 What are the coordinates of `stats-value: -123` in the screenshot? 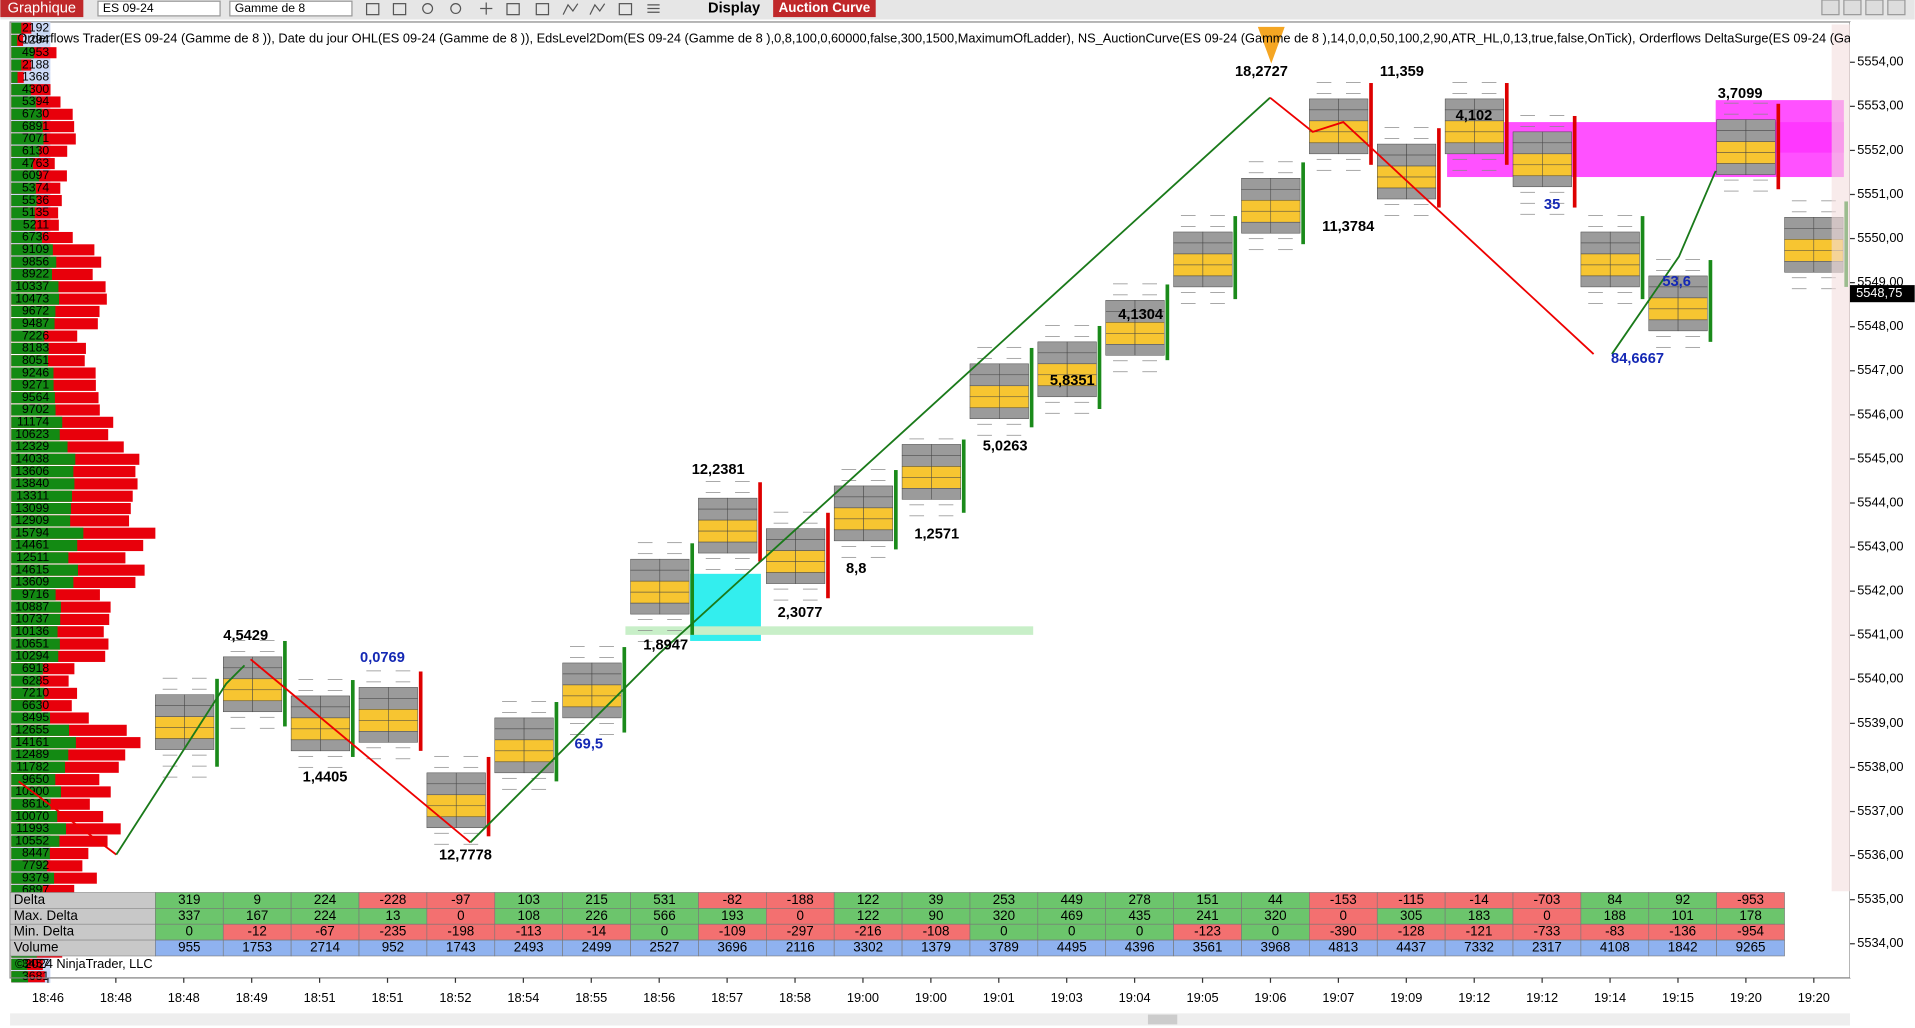 It's located at (1207, 931).